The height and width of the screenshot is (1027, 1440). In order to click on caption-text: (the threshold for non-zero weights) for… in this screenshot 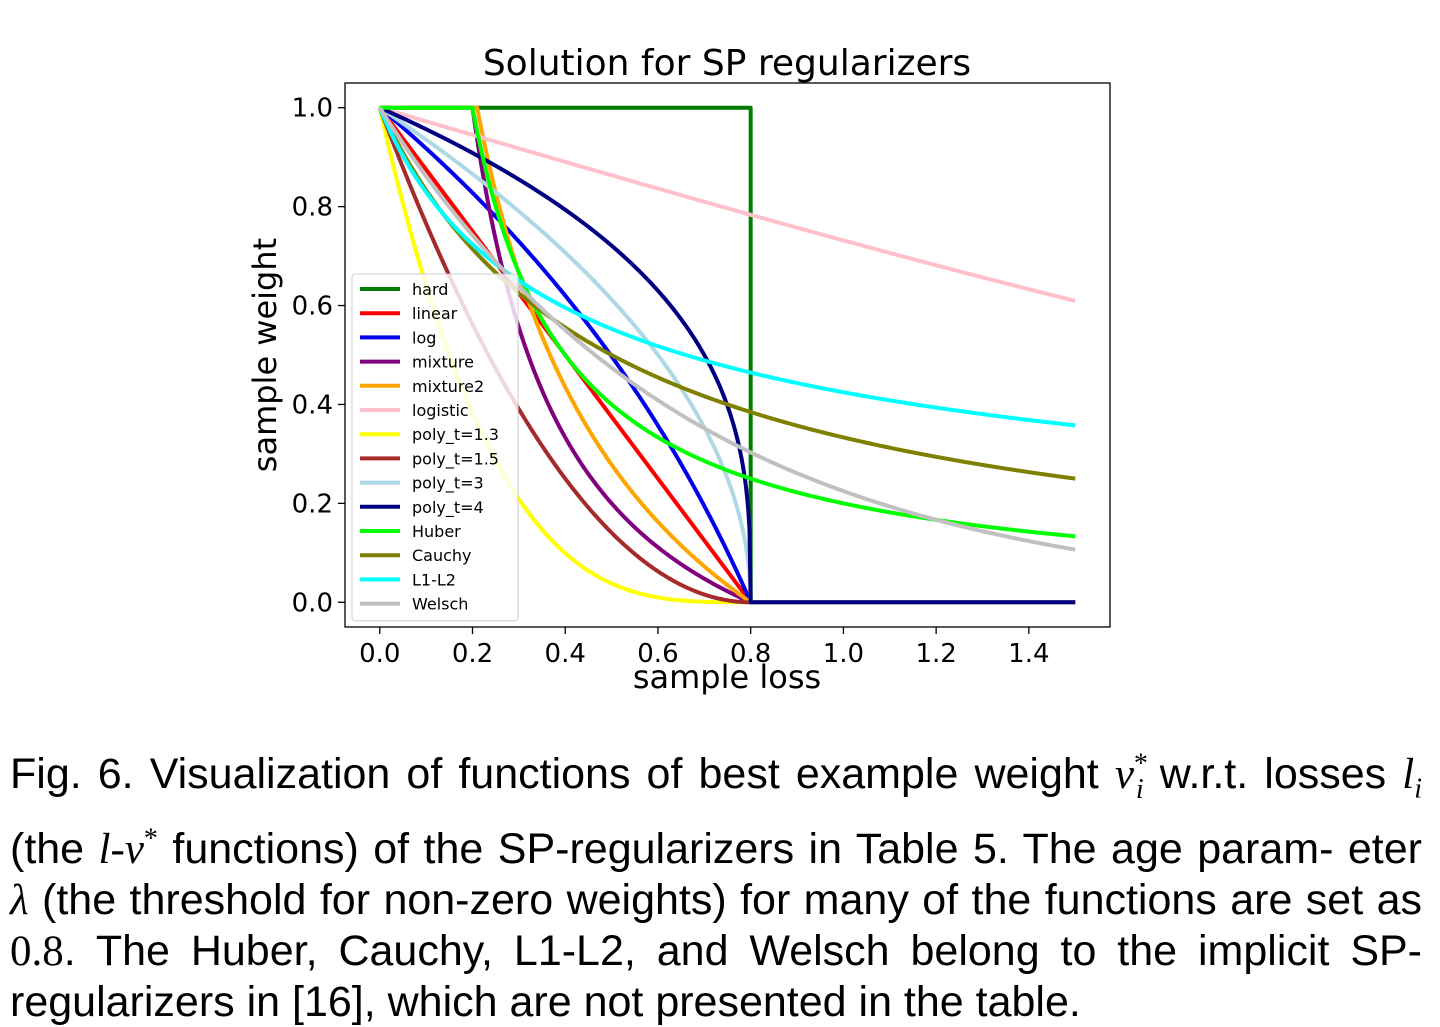, I will do `click(660, 900)`.